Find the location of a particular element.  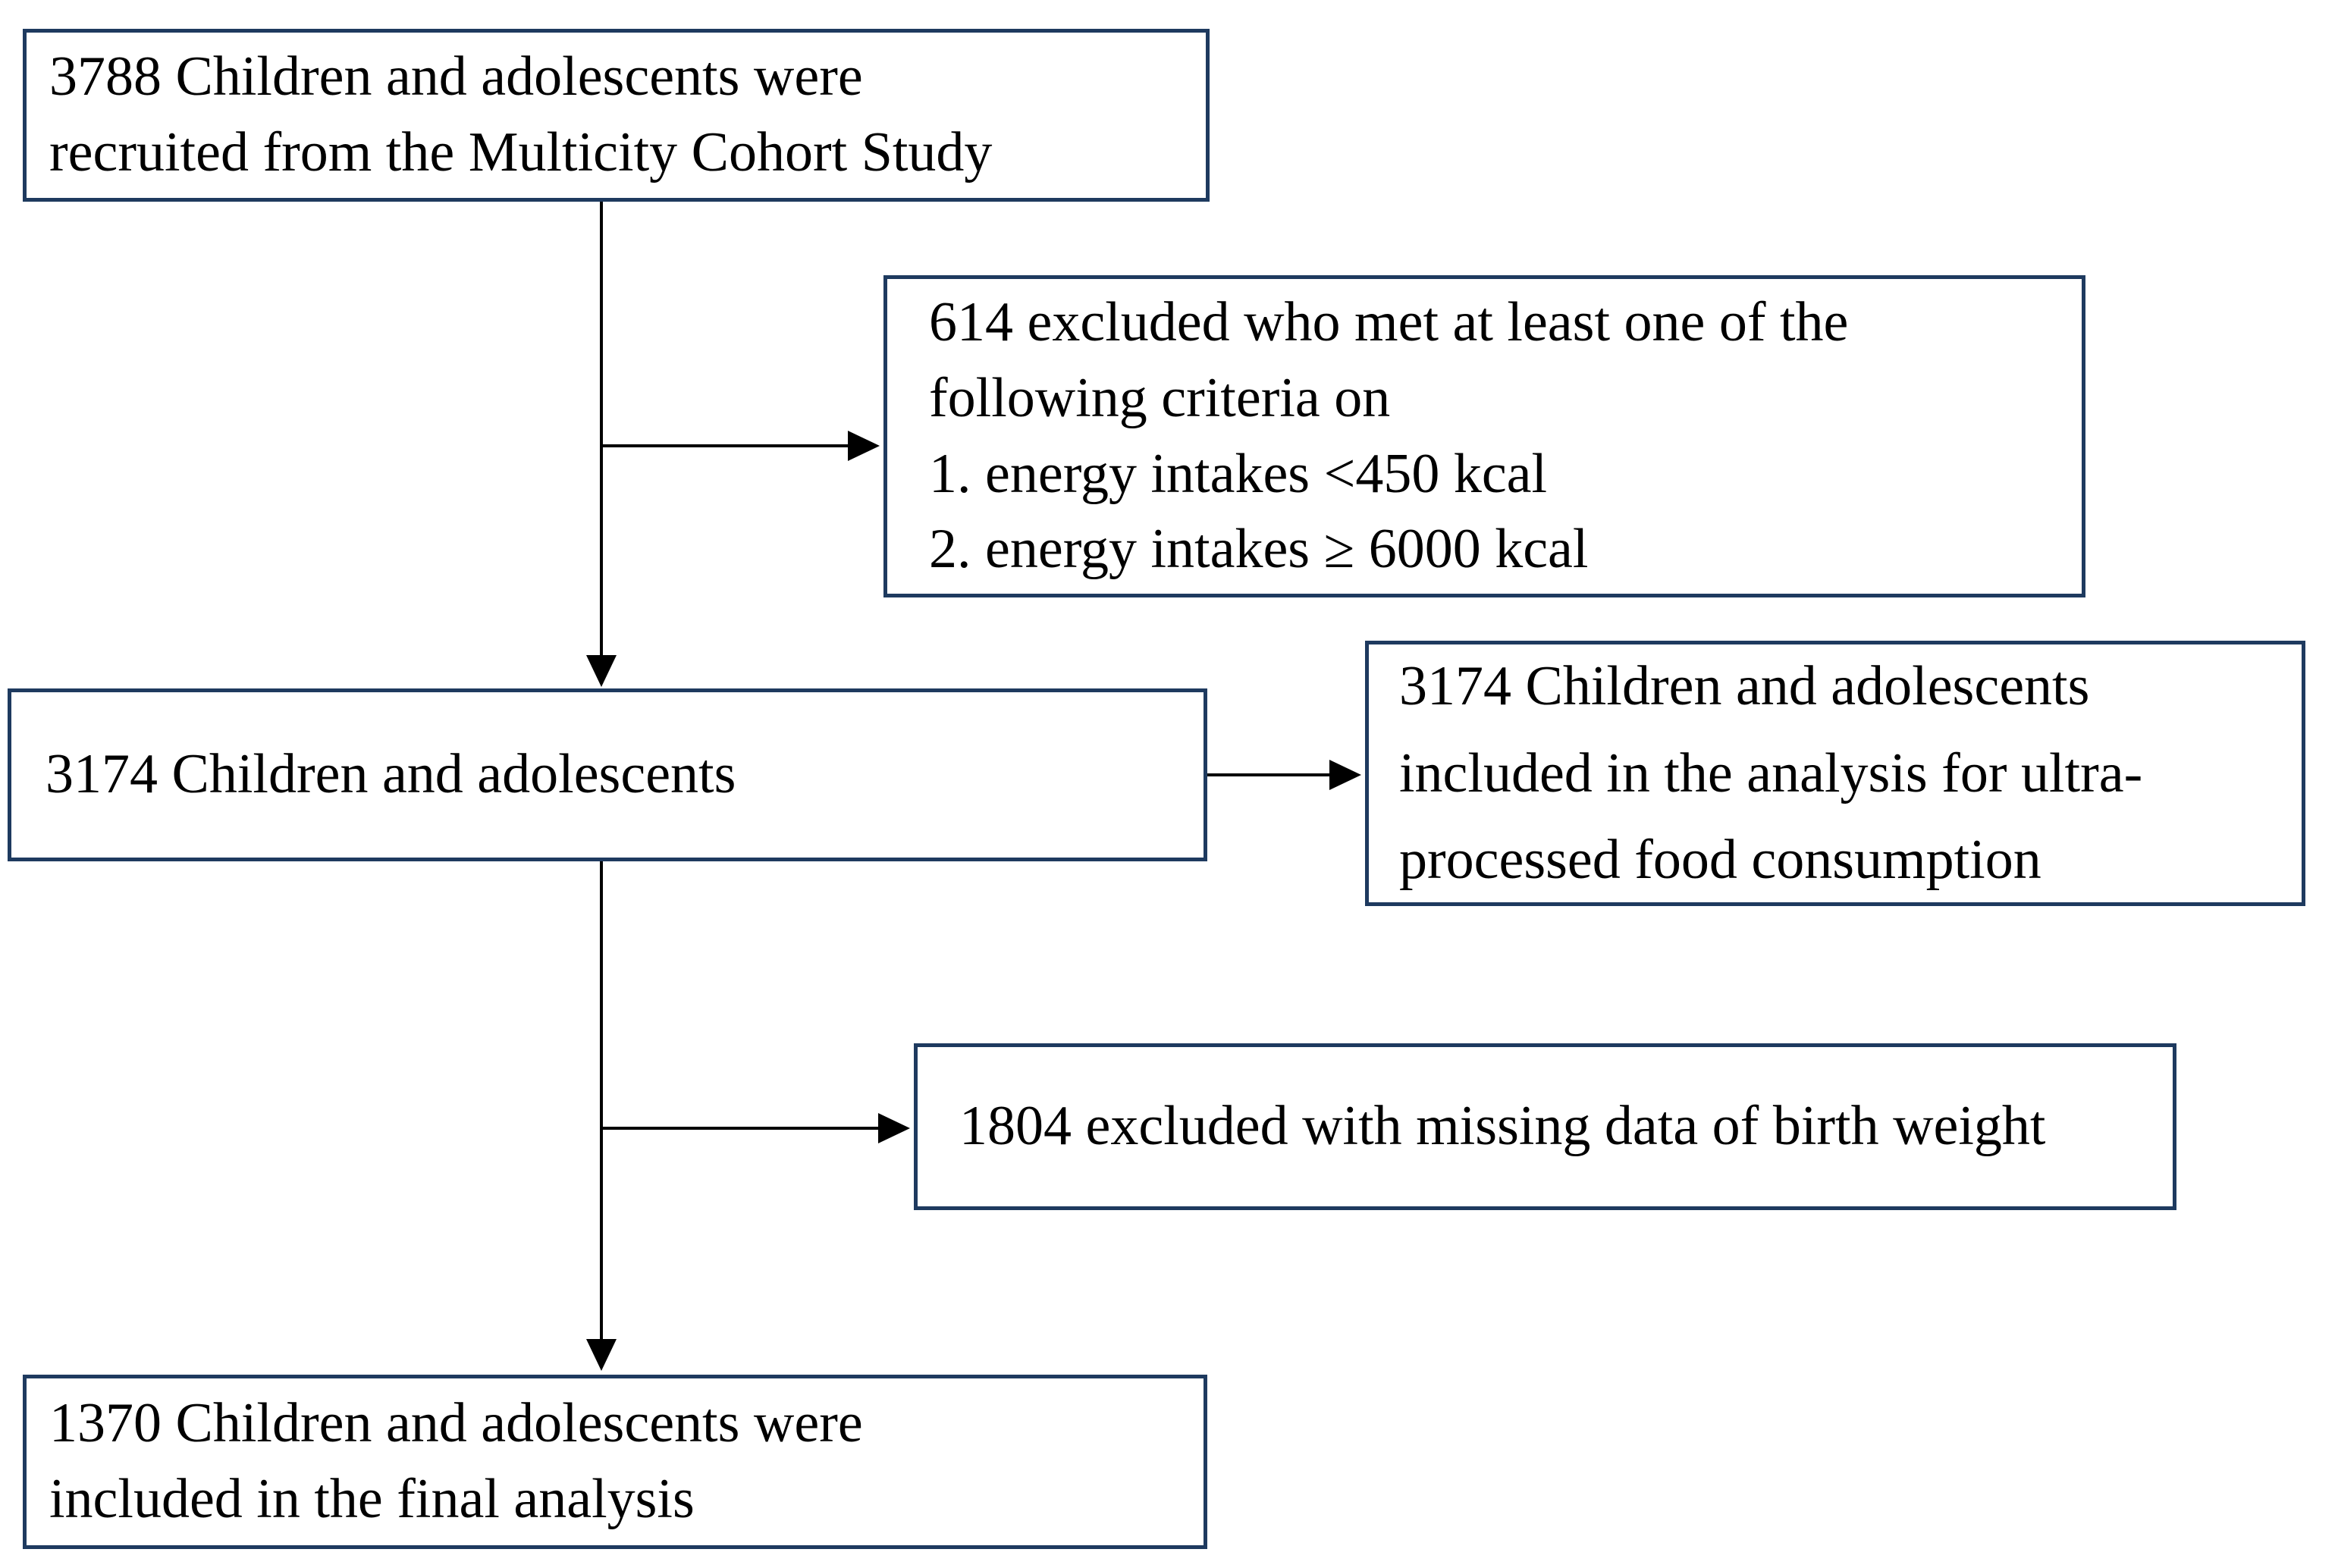

connector-branch-excluded-birth-weight is located at coordinates (740, 1129).